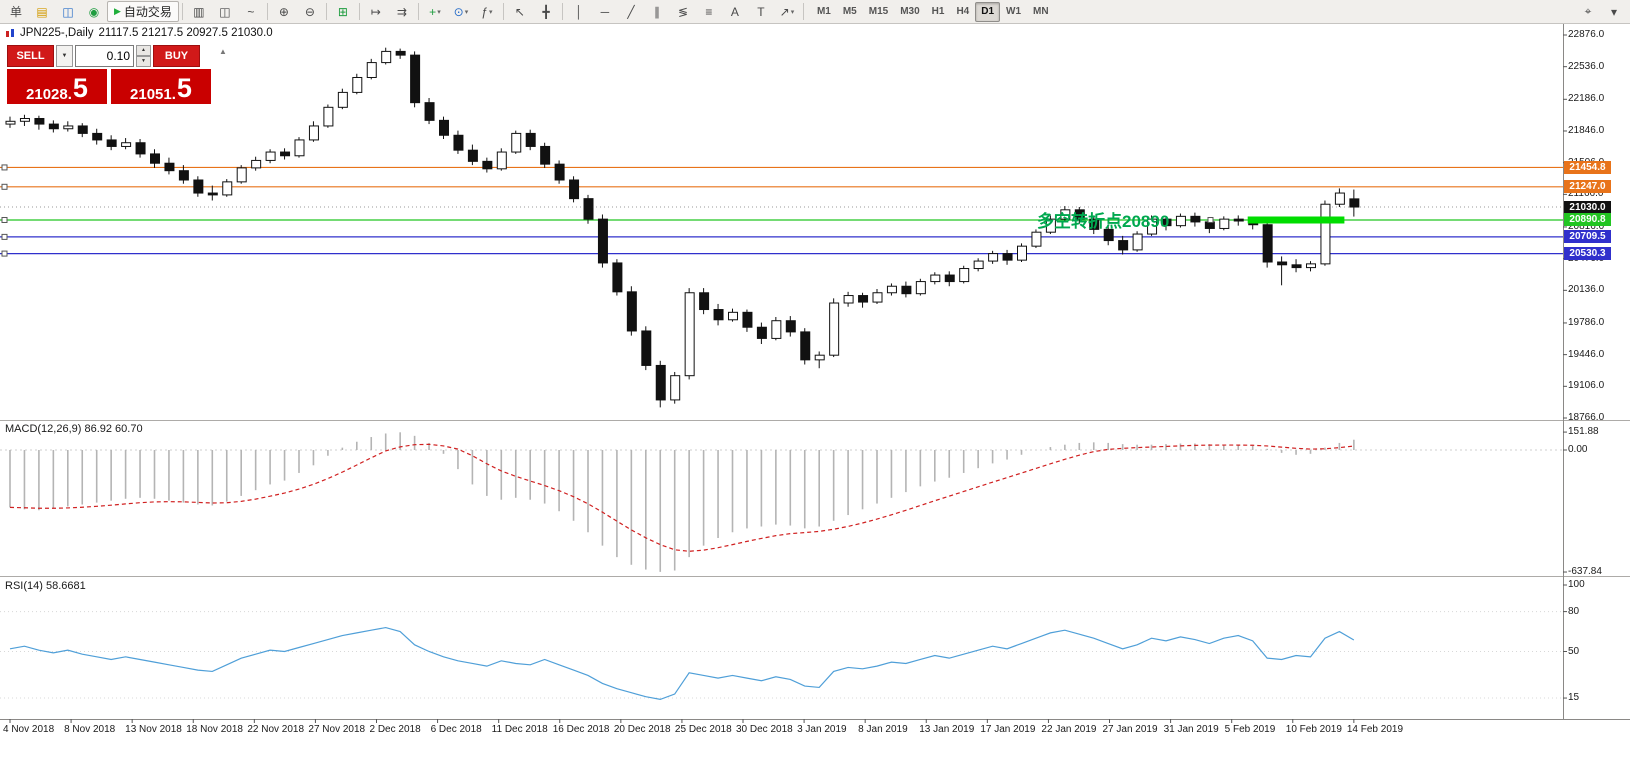  I want to click on auto-scroll-icon: ⇉, so click(401, 11).